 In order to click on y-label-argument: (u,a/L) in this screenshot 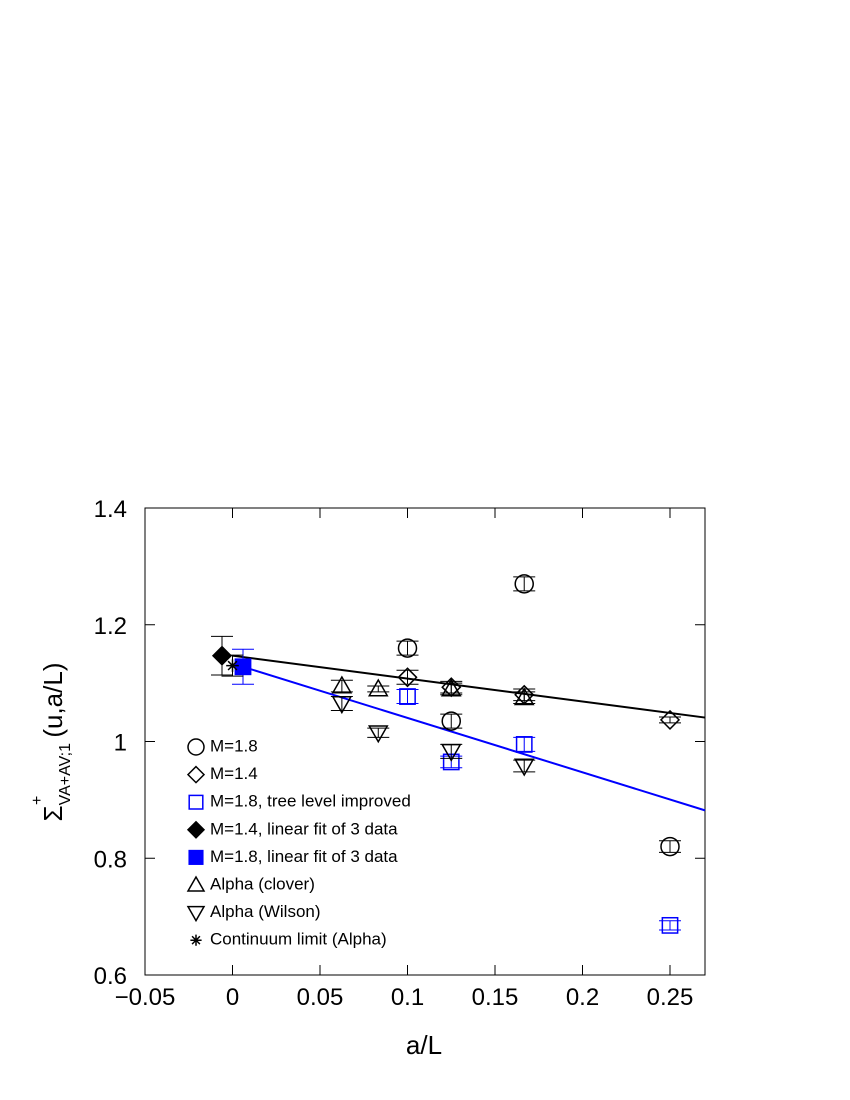, I will do `click(53, 700)`.